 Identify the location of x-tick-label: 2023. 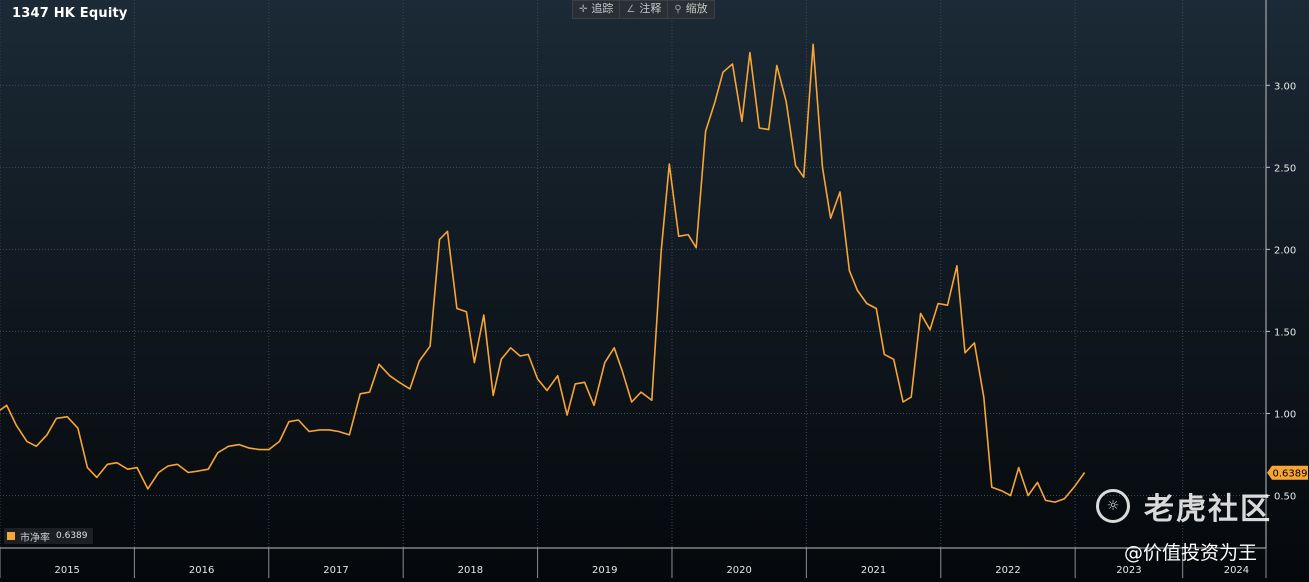
(1128, 570).